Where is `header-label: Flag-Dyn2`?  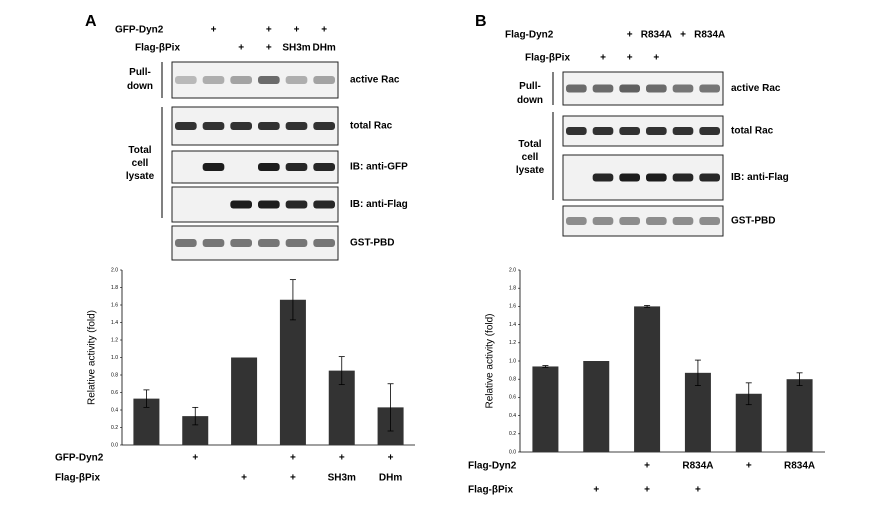
header-label: Flag-Dyn2 is located at coordinates (529, 35).